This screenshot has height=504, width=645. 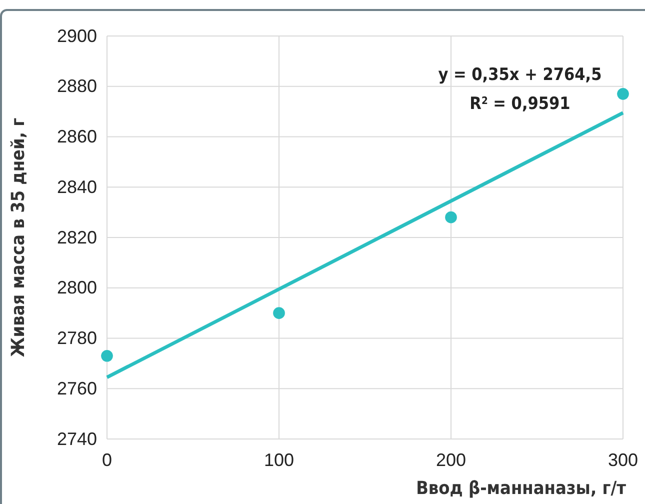 What do you see at coordinates (76, 36) in the screenshot?
I see `y-tick-label: 2900` at bounding box center [76, 36].